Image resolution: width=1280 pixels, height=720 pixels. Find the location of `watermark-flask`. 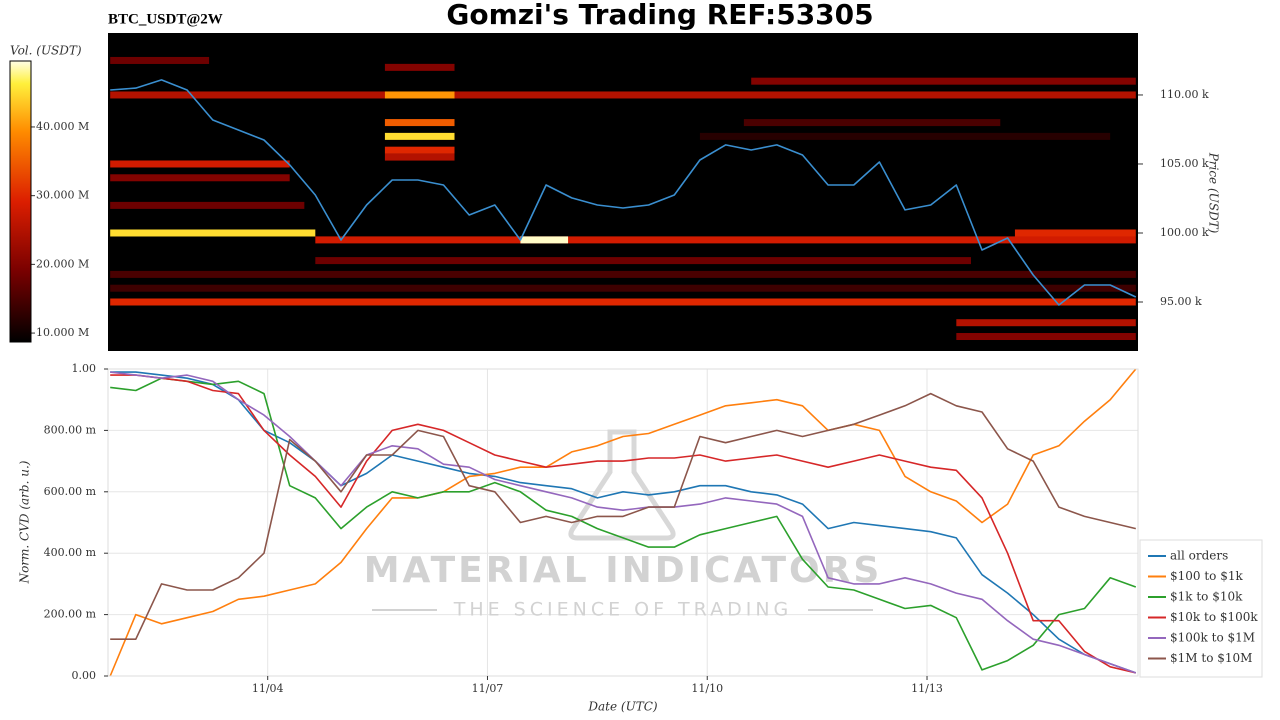

watermark-flask is located at coordinates (622, 485).